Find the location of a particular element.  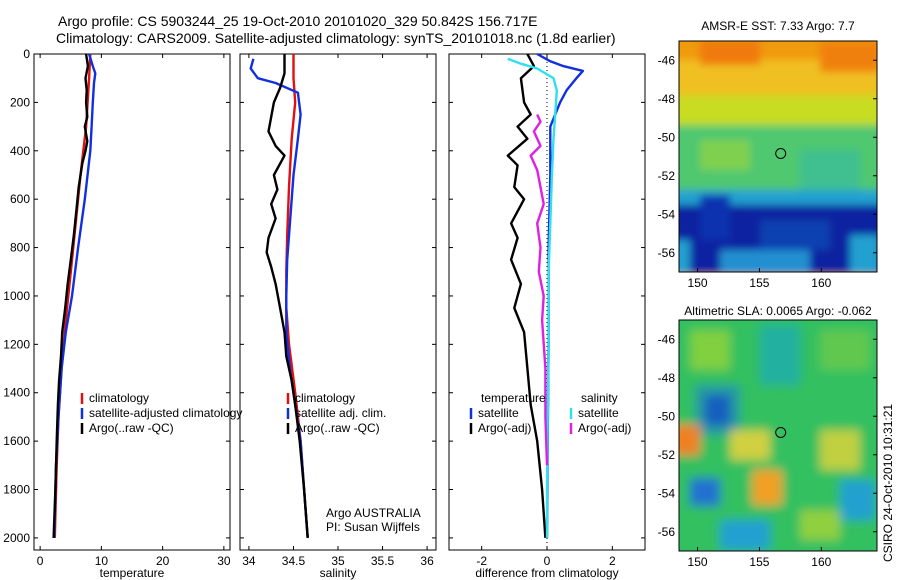

legend-entry: satellite adj. clim. is located at coordinates (340, 413).